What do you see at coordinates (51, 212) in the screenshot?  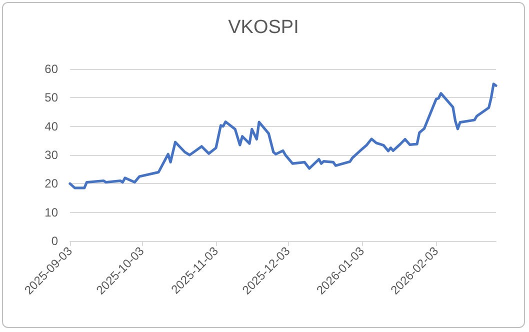 I see `y-tick-label: 10` at bounding box center [51, 212].